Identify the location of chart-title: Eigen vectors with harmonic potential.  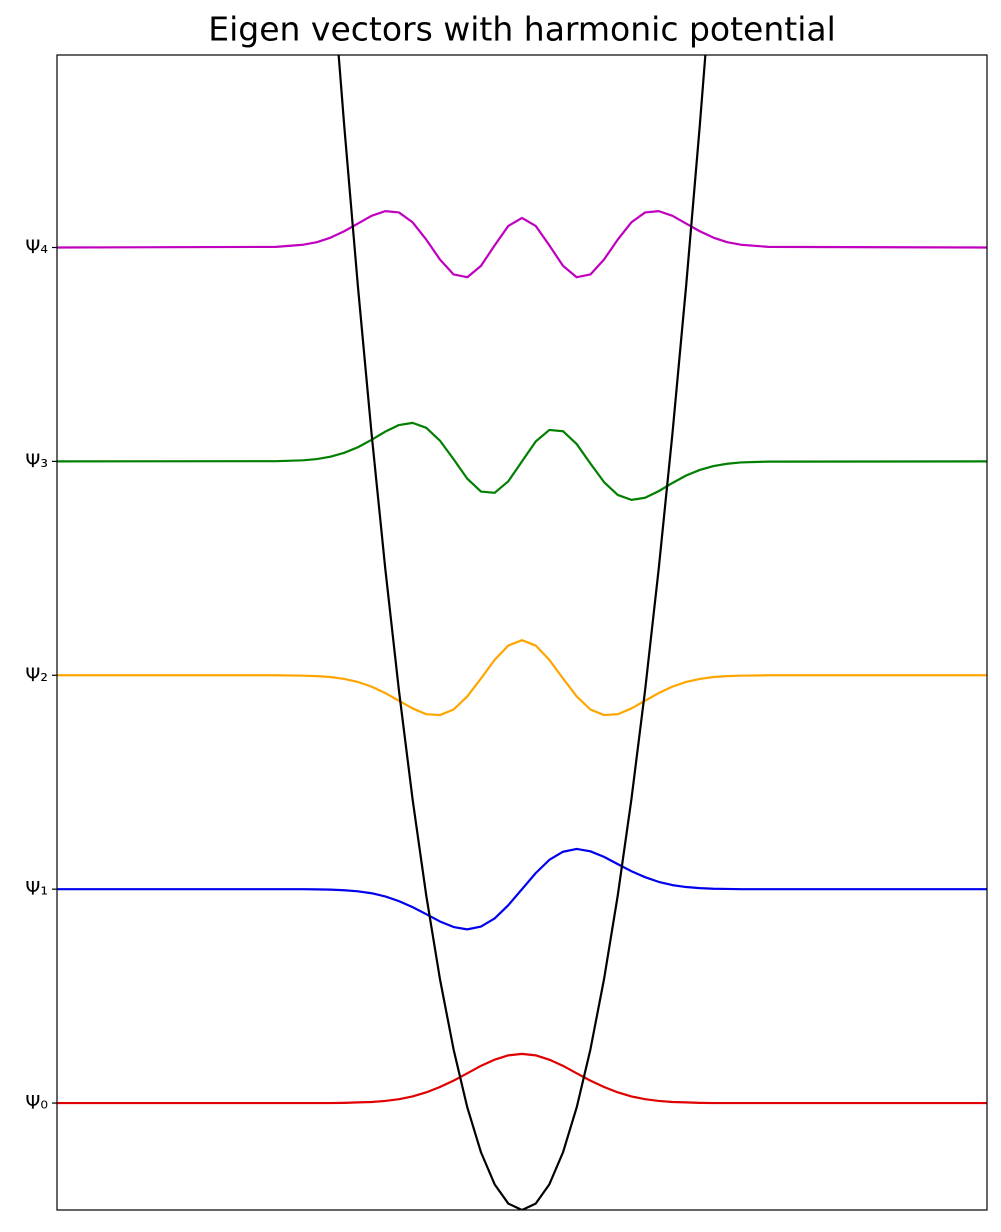
(522, 29).